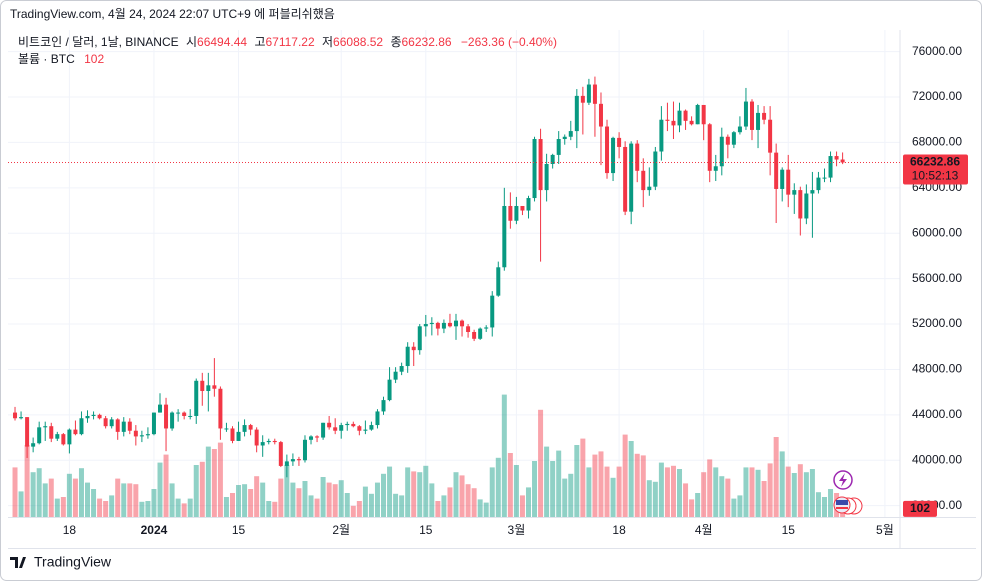 The height and width of the screenshot is (586, 982). Describe the element at coordinates (937, 459) in the screenshot. I see `y-tick-label: 40000.00` at that location.